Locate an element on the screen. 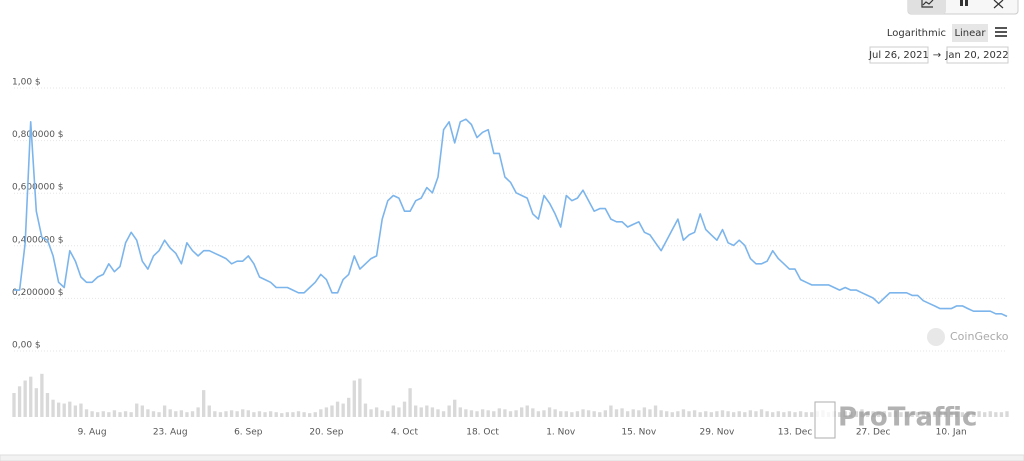  source-watermark: CoinGecko is located at coordinates (979, 336).